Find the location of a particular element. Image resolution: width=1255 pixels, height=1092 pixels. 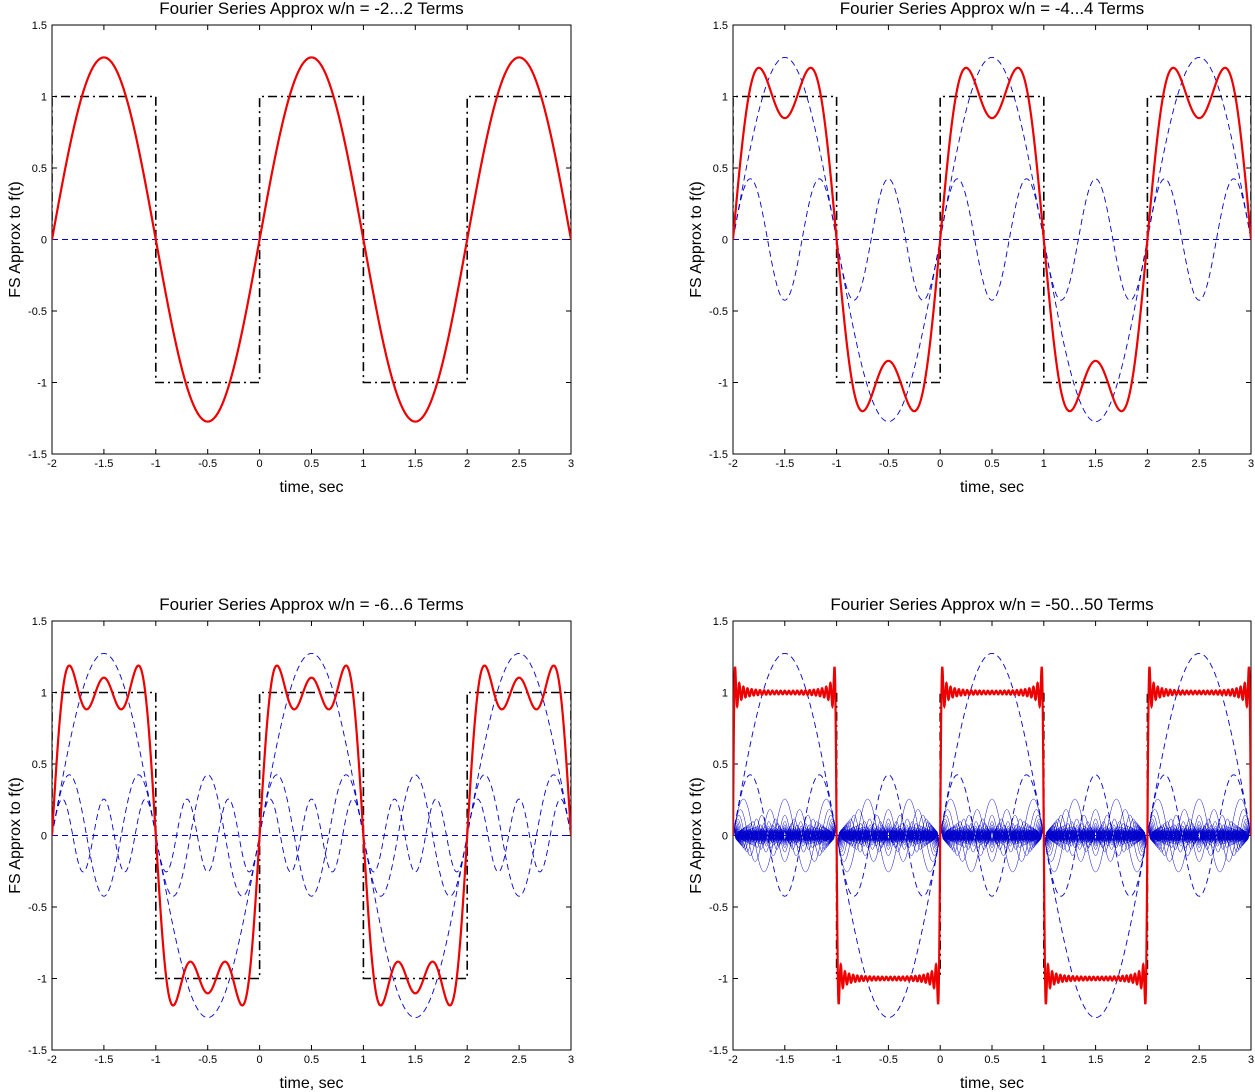

harmonic-39-line is located at coordinates (992, 835).